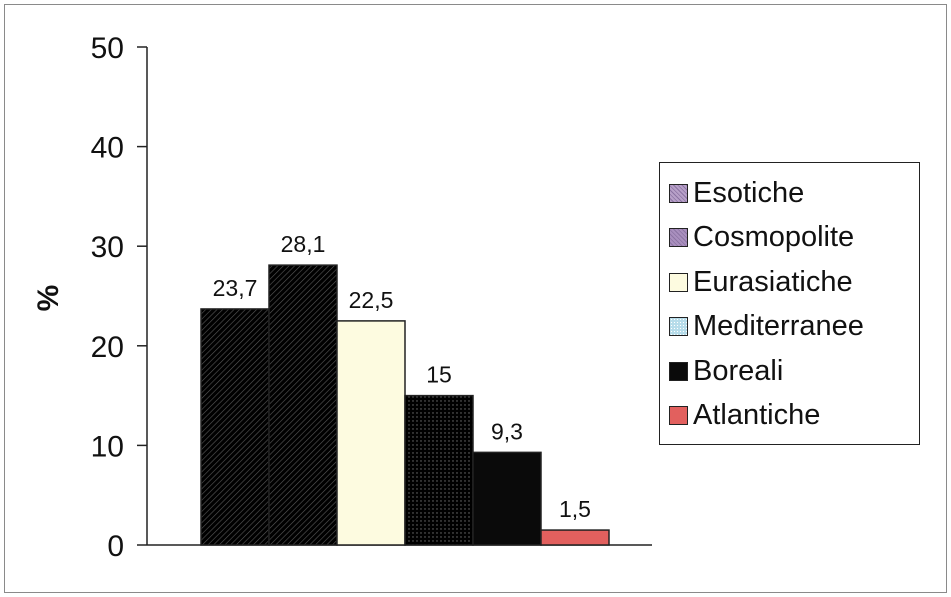 The image size is (951, 597). I want to click on y-axis-label: %, so click(48, 298).